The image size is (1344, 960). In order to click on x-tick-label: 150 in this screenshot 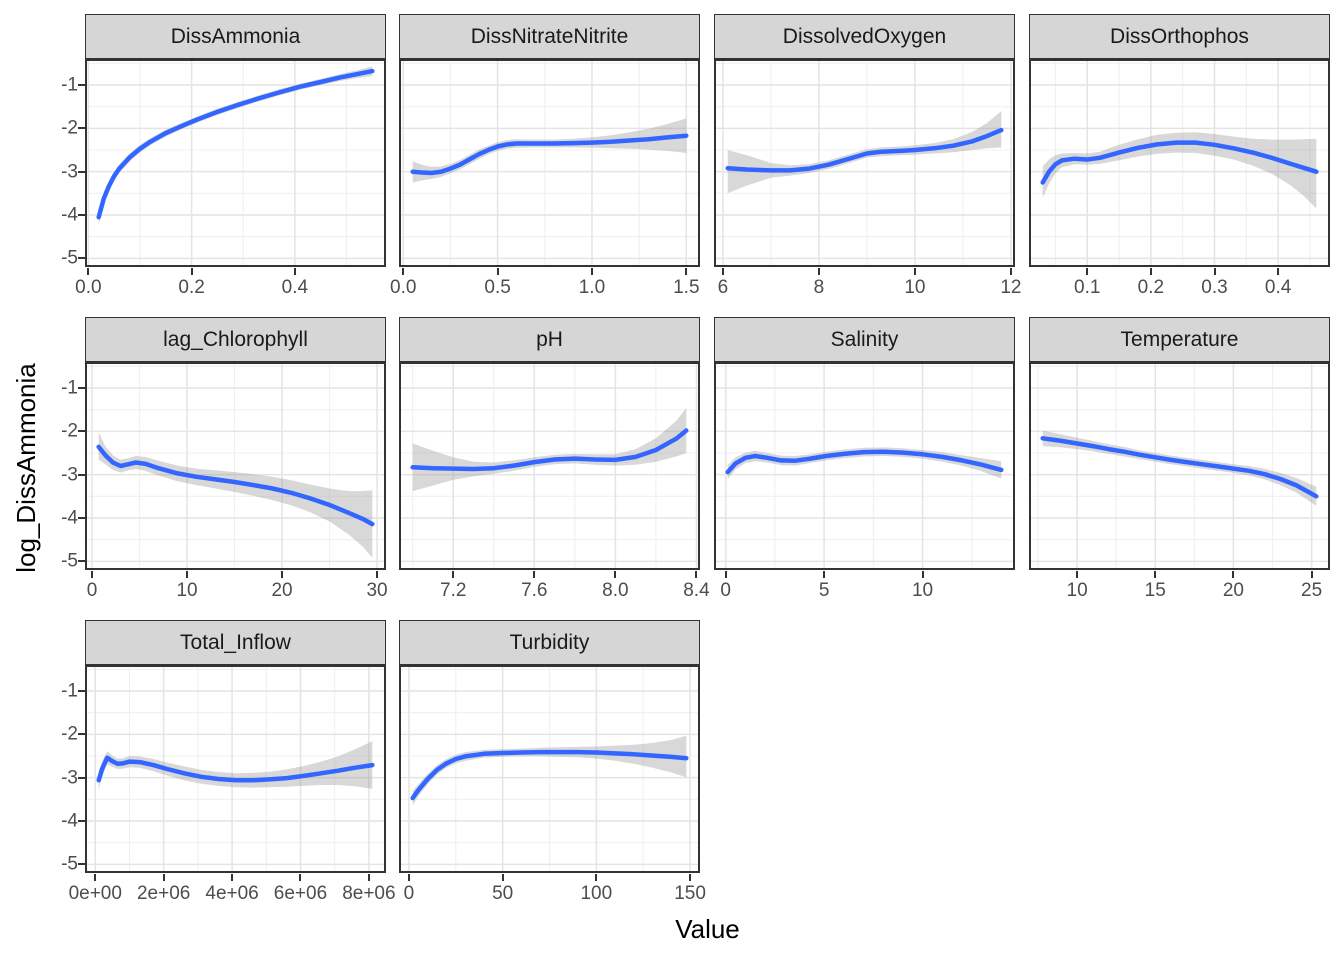, I will do `click(690, 893)`.